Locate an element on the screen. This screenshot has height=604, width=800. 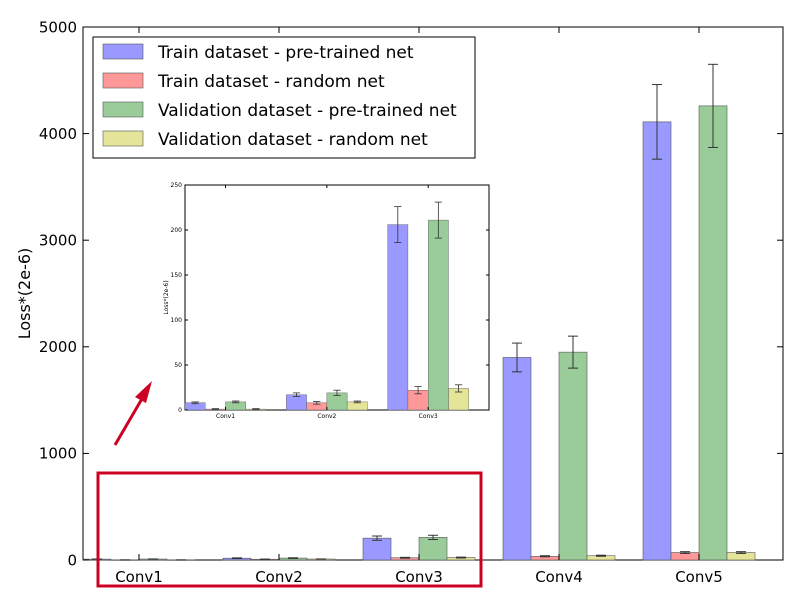
y-tick-label: 5000 is located at coordinates (58, 27).